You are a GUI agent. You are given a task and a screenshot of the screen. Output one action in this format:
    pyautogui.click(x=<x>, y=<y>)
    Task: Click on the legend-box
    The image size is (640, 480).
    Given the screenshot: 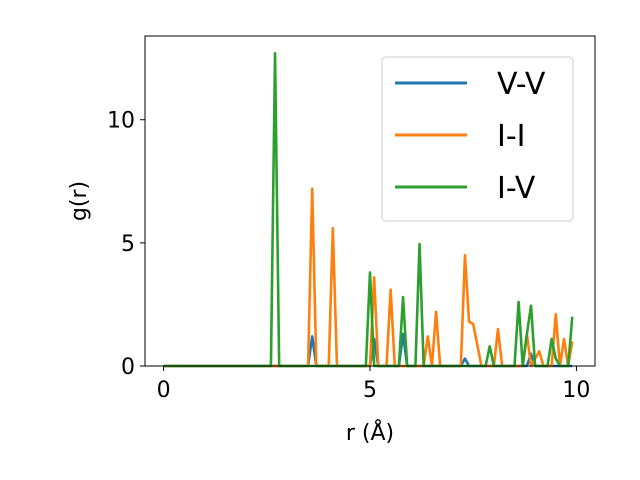 What is the action you would take?
    pyautogui.click(x=477, y=139)
    